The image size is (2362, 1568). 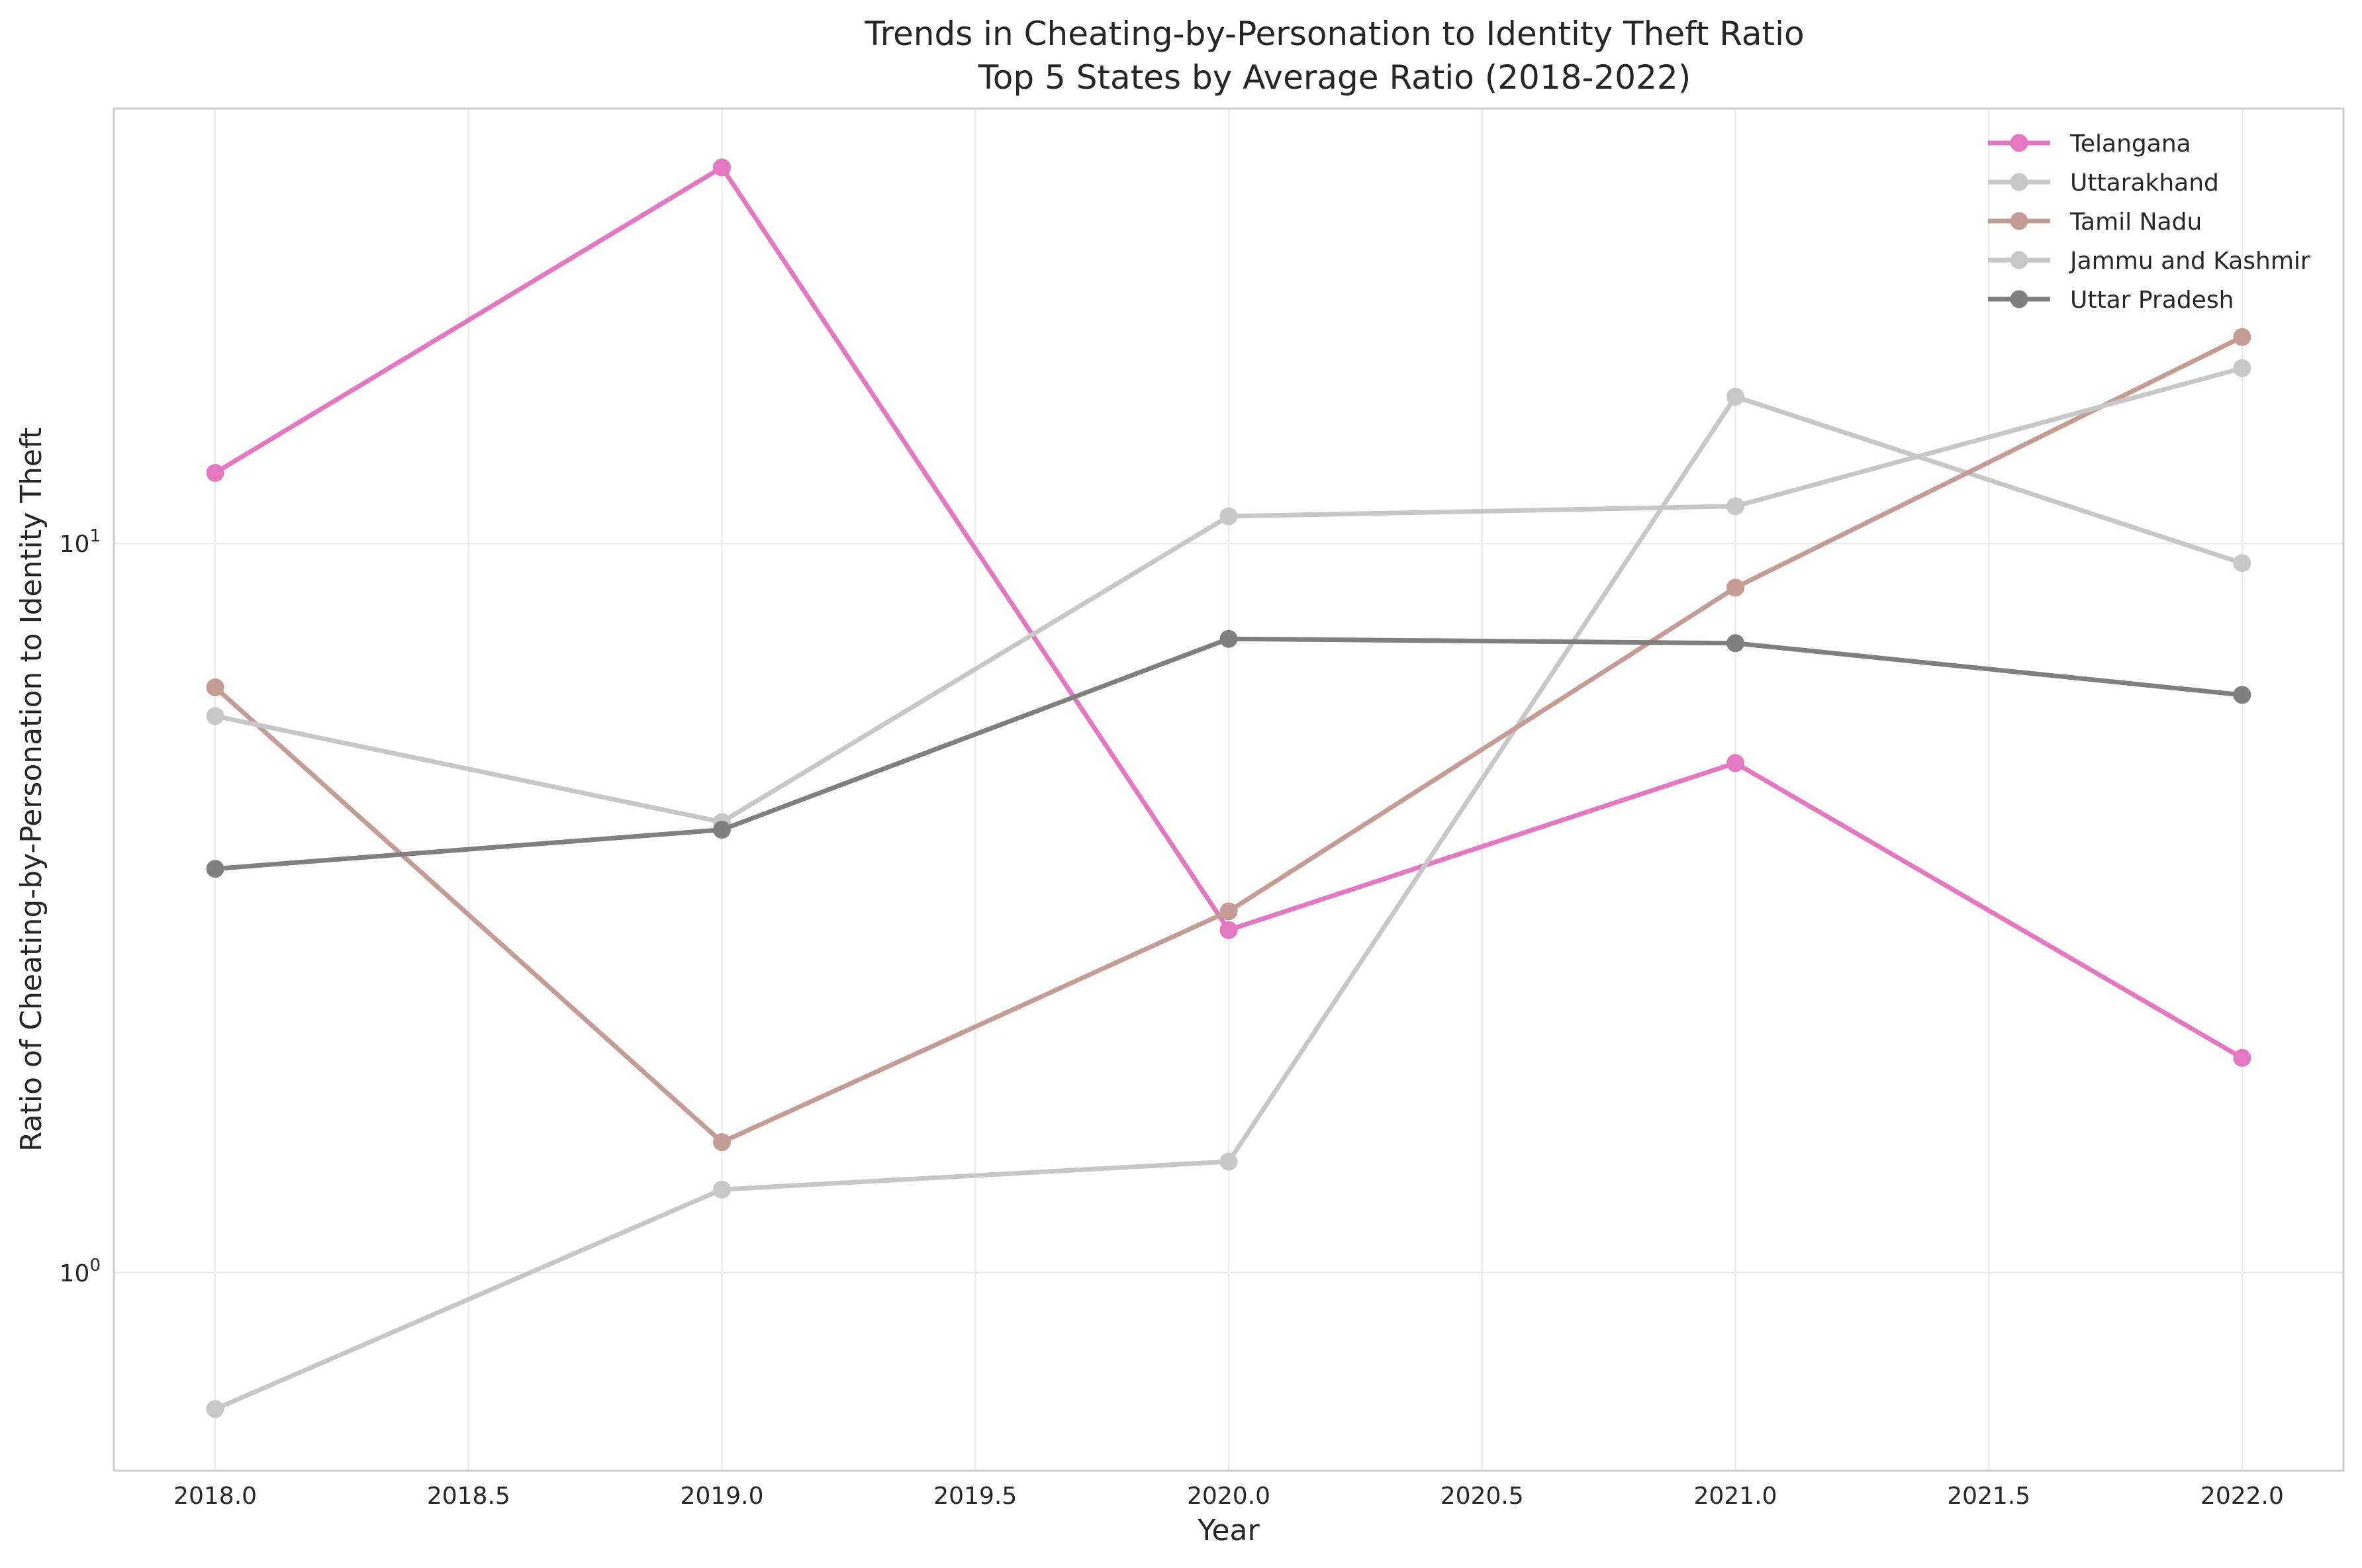 What do you see at coordinates (2135, 222) in the screenshot?
I see `legend-label: Tamil Nadu` at bounding box center [2135, 222].